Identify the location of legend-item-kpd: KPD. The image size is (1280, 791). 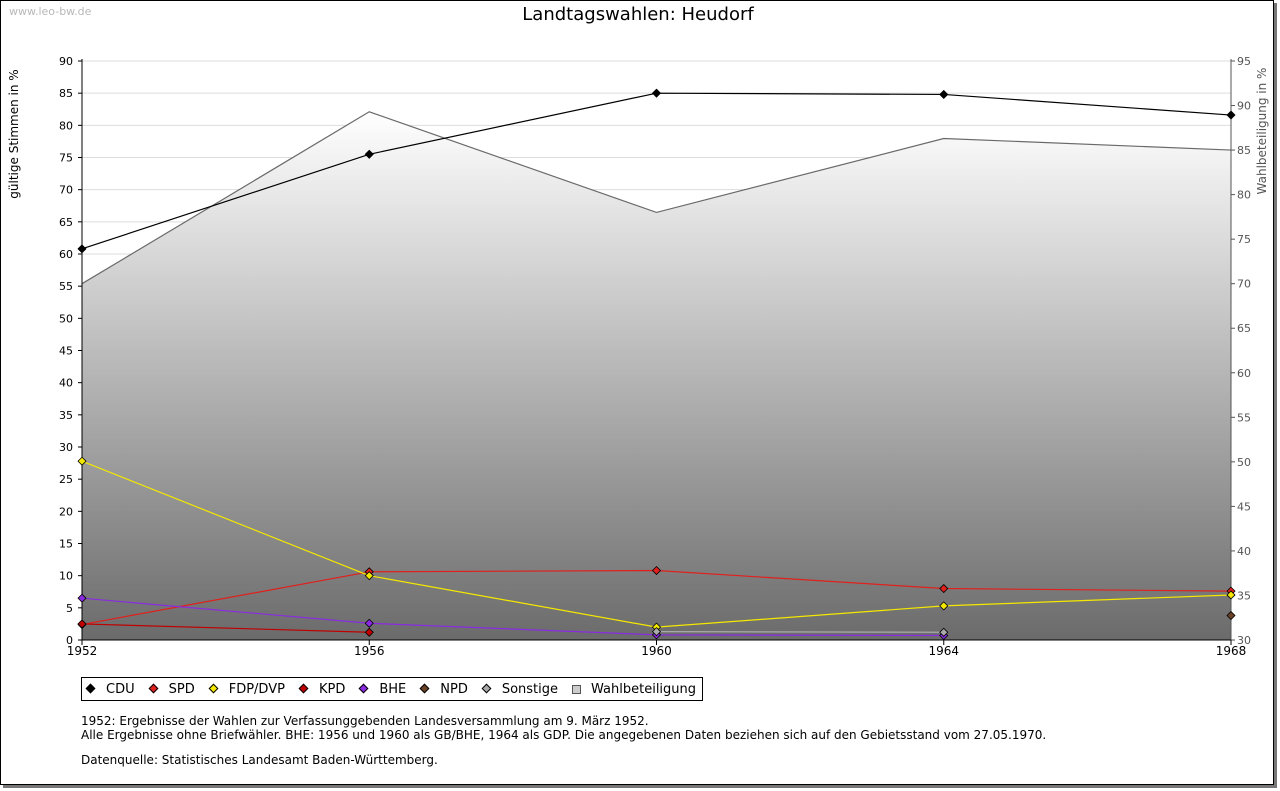
(322, 689).